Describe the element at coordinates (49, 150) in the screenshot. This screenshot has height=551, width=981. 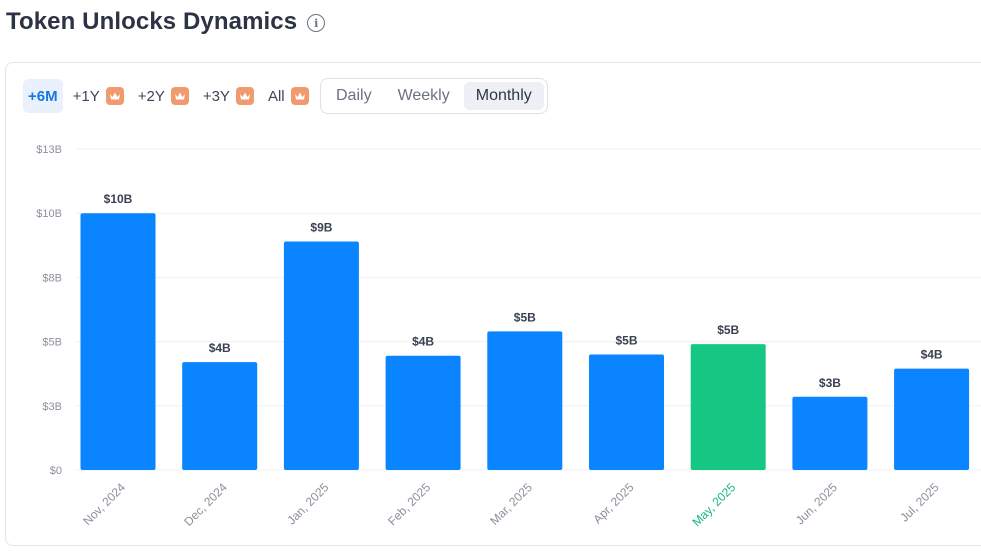
I see `y-tick-label: $13B` at that location.